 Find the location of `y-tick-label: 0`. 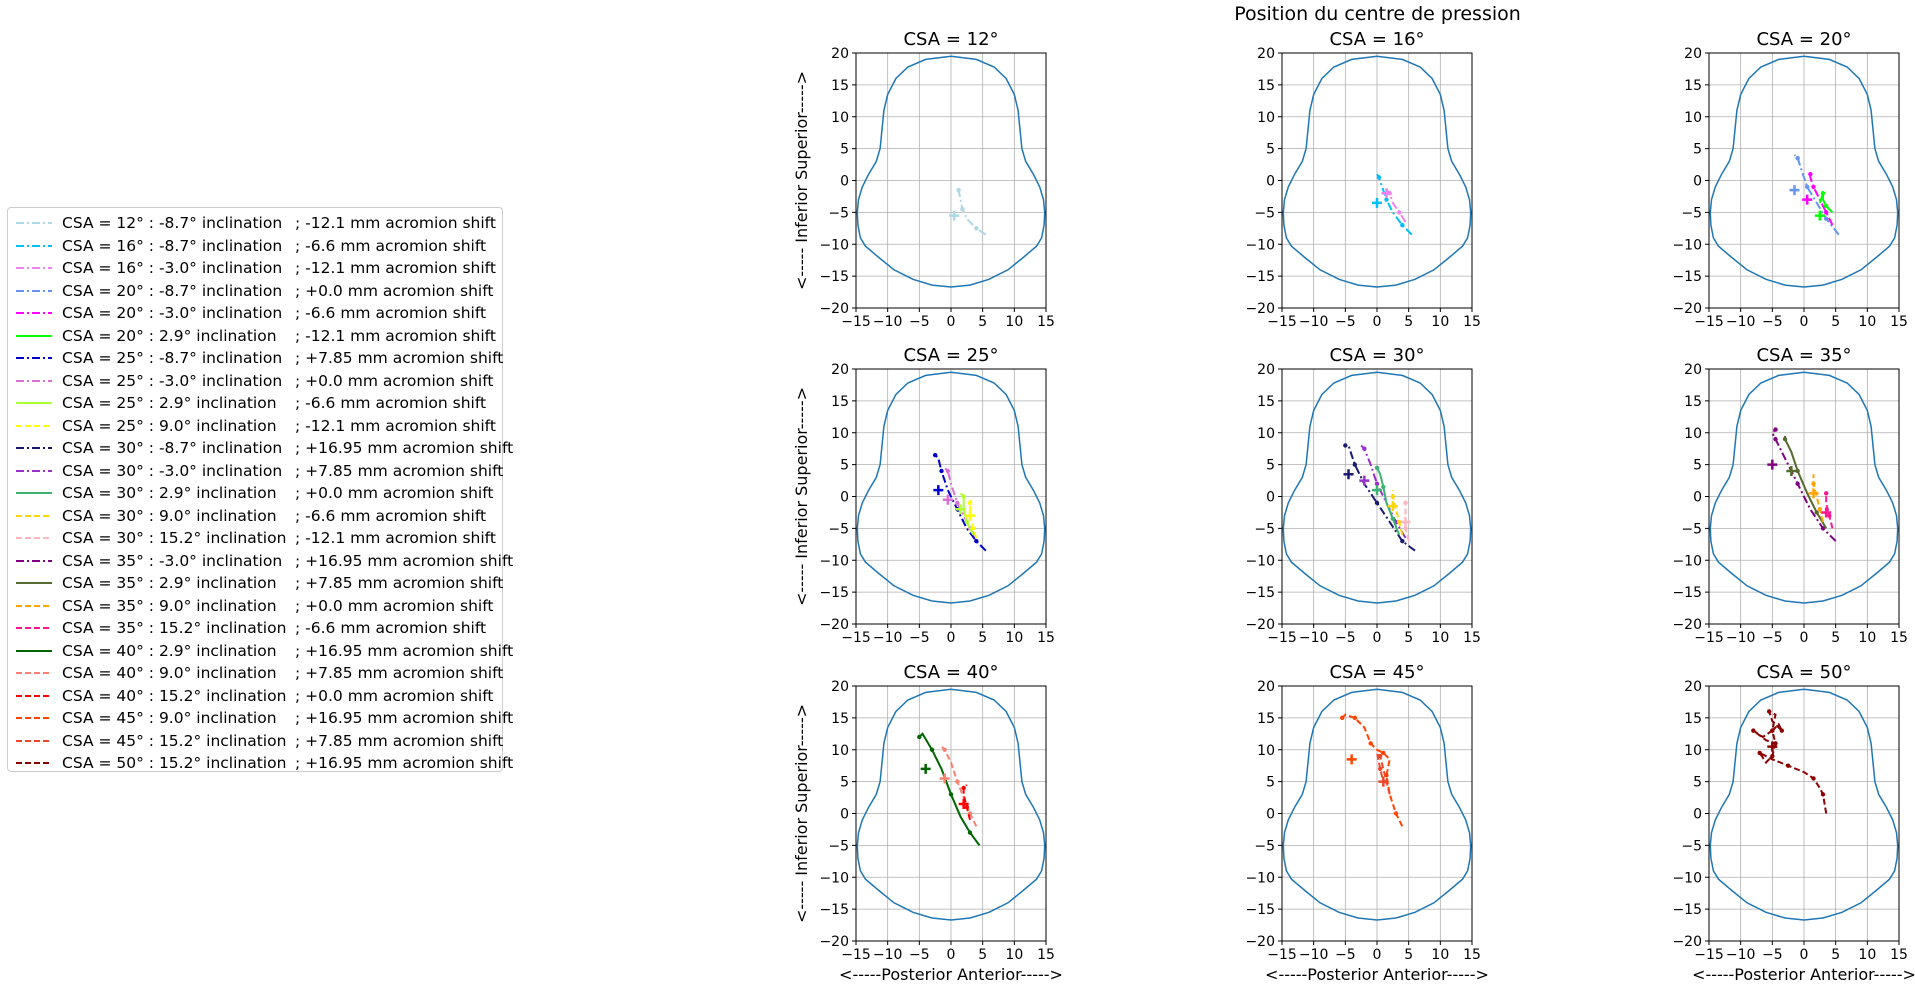

y-tick-label: 0 is located at coordinates (844, 182).